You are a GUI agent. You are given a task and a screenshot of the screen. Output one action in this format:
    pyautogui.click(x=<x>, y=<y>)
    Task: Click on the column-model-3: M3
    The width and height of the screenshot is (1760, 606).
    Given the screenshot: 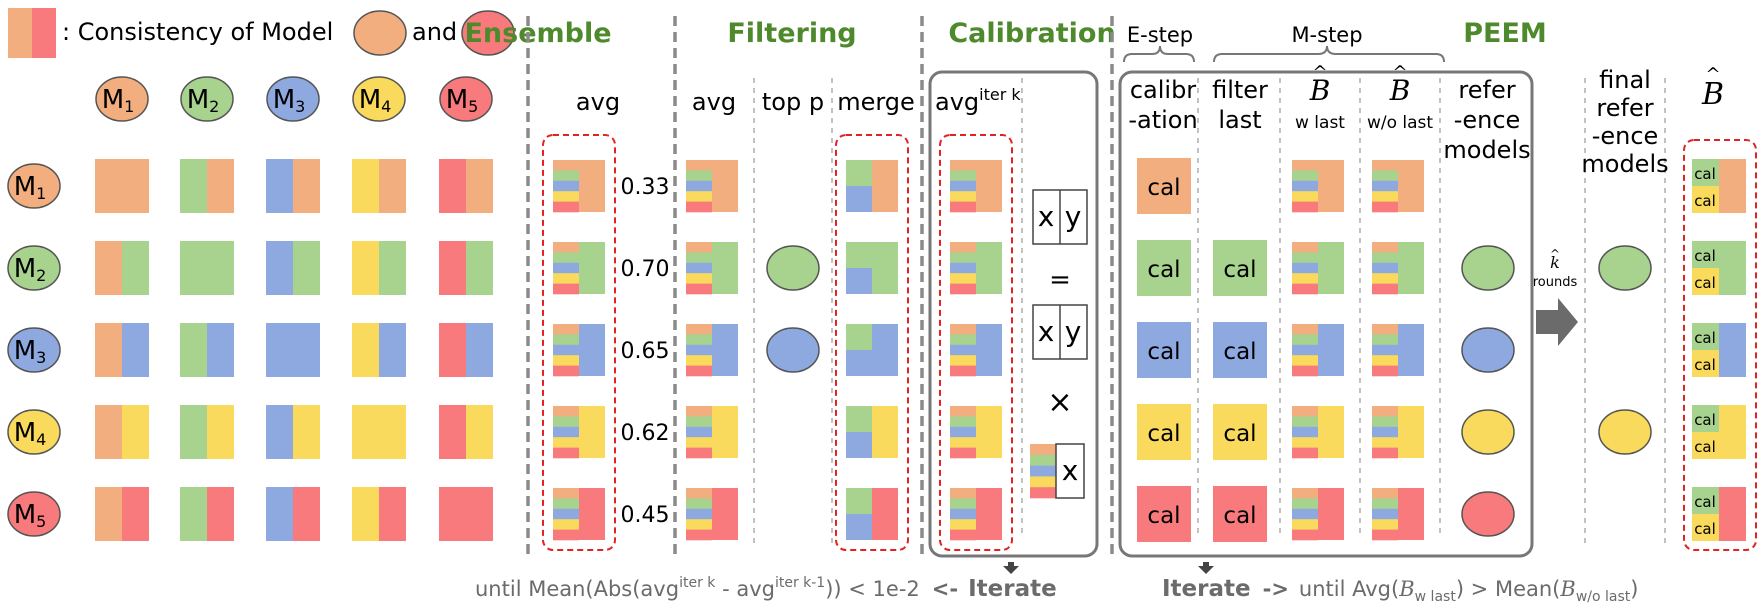 What is the action you would take?
    pyautogui.click(x=293, y=99)
    